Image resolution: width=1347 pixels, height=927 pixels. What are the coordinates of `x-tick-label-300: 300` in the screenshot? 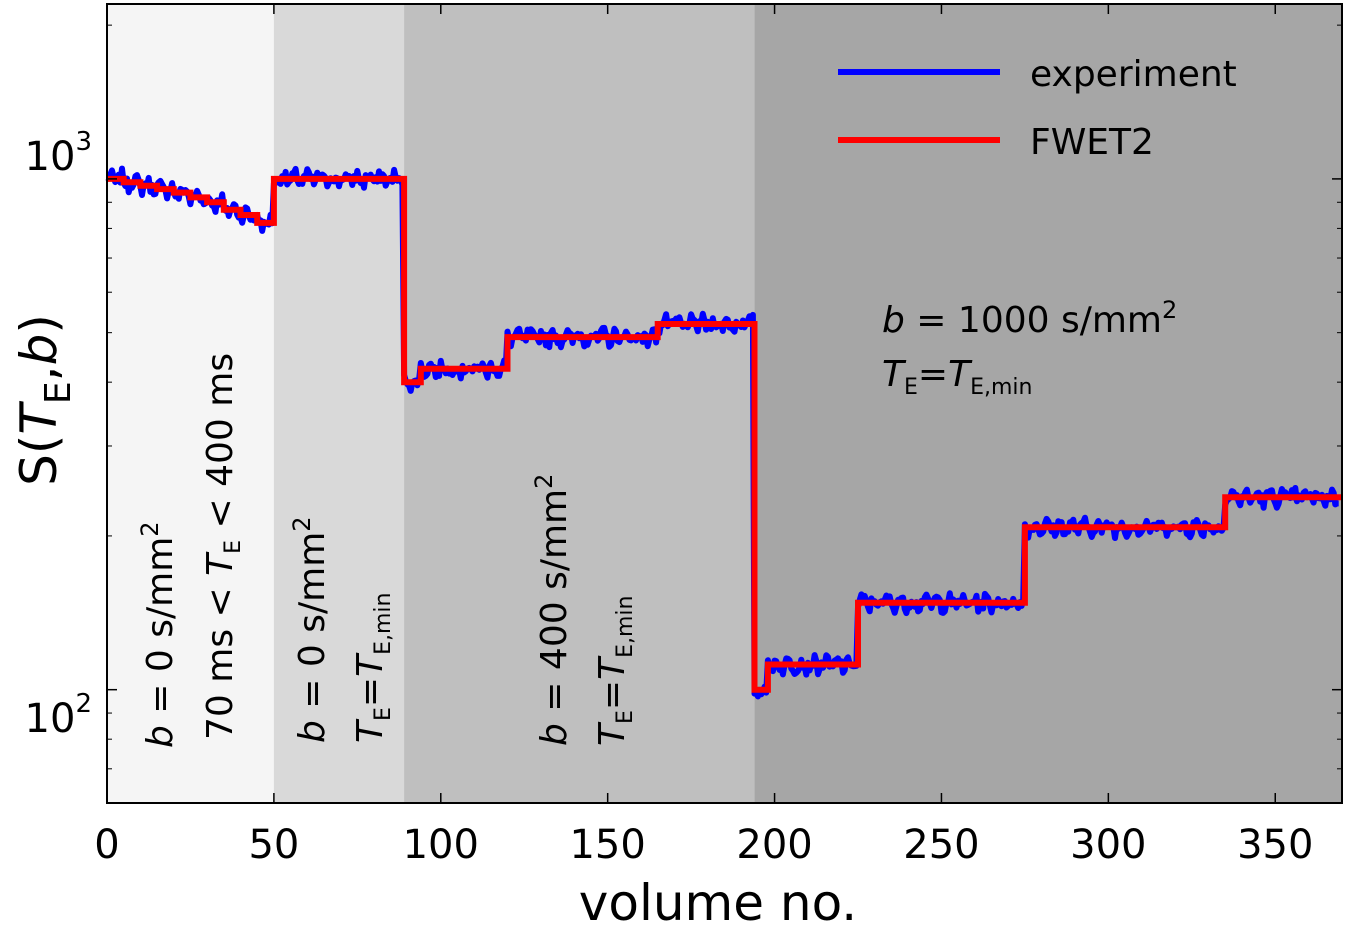 It's located at (1108, 845).